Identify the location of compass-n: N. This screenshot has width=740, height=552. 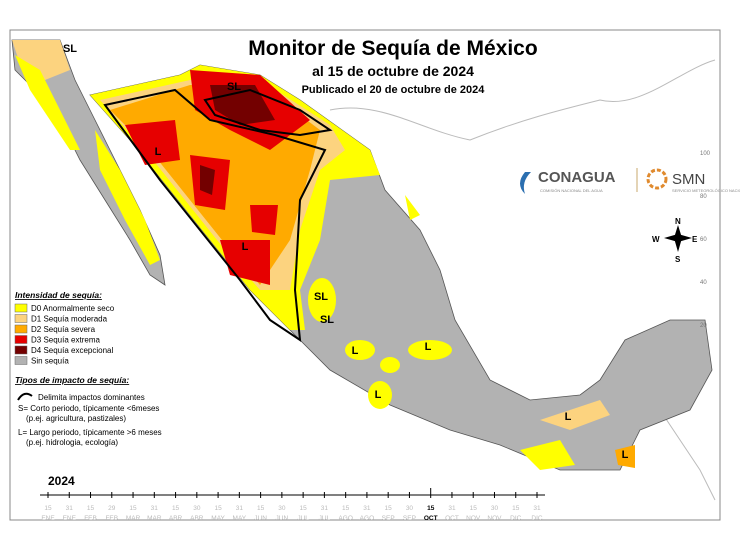
(678, 221).